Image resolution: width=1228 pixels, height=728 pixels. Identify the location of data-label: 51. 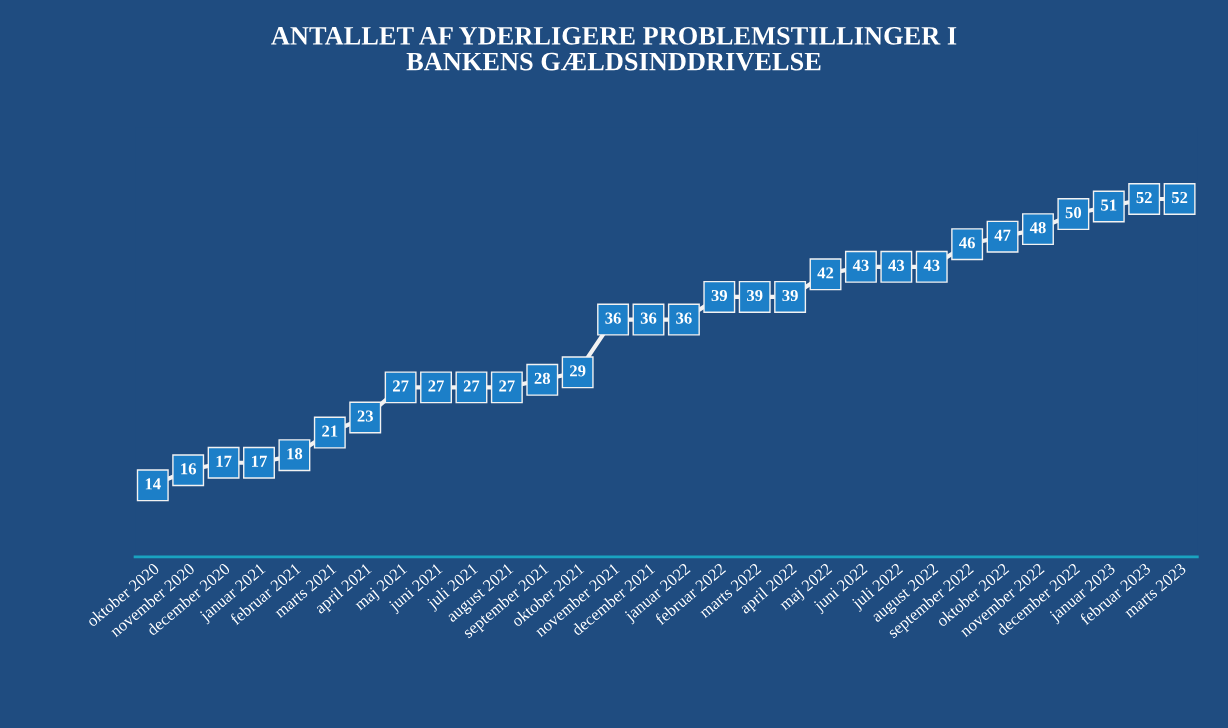
(1109, 205).